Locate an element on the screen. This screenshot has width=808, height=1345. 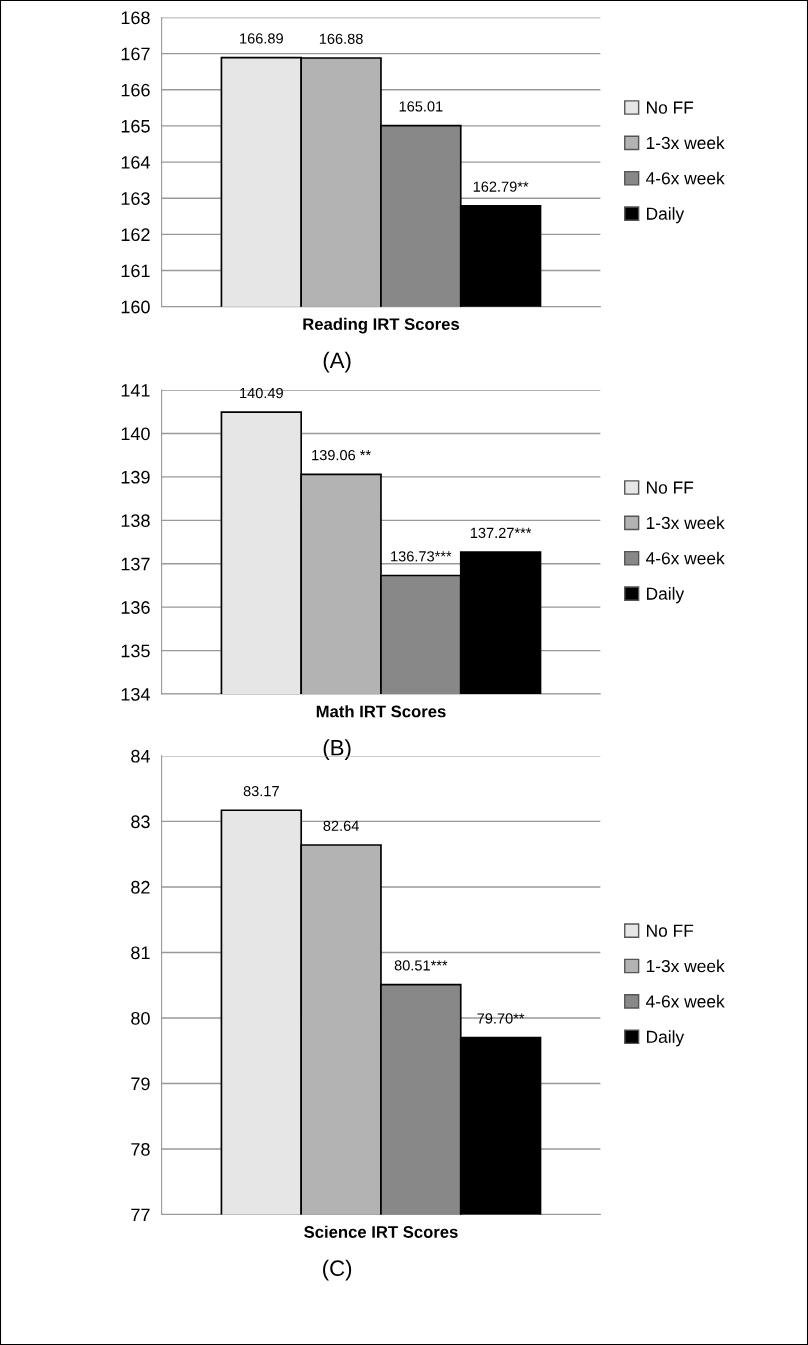
data-label: 79.70** is located at coordinates (501, 1018).